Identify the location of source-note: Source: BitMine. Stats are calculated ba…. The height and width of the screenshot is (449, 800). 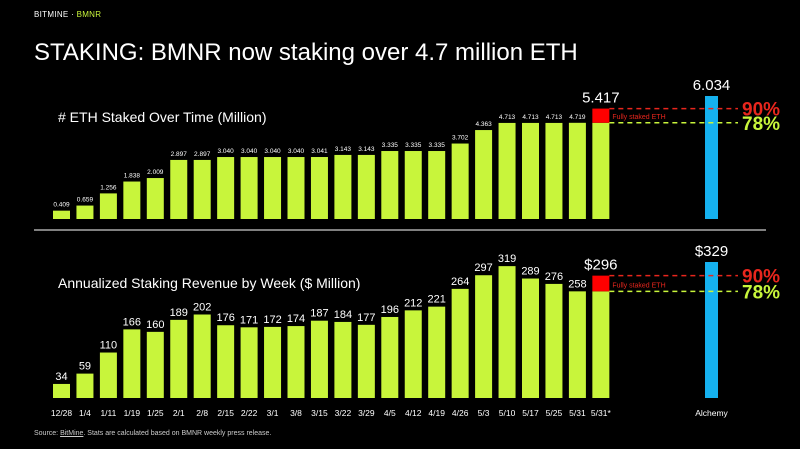
(152, 433).